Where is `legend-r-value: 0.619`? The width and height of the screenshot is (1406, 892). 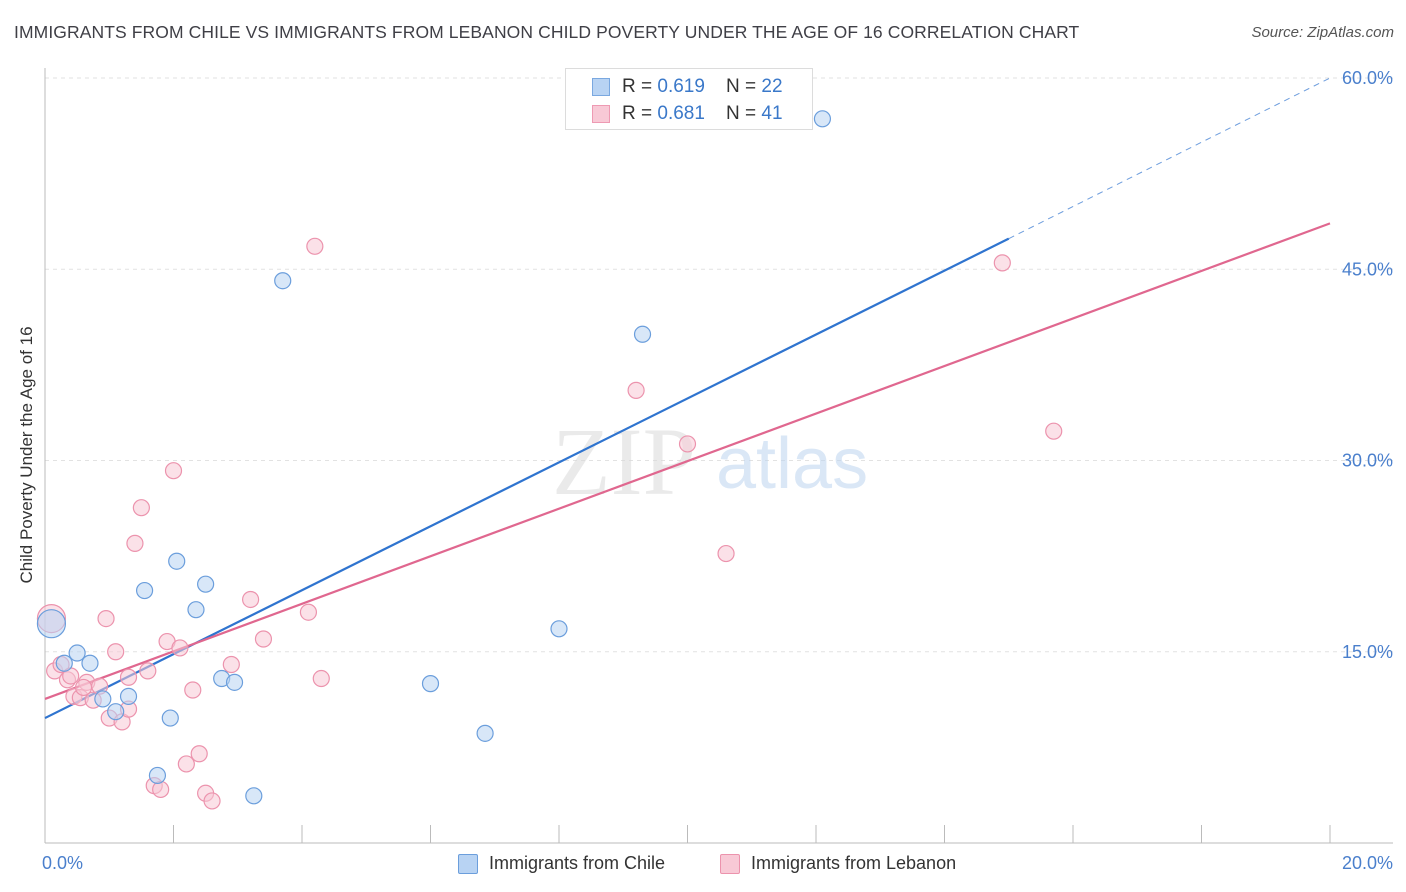
legend-r-value: 0.619 is located at coordinates (681, 86).